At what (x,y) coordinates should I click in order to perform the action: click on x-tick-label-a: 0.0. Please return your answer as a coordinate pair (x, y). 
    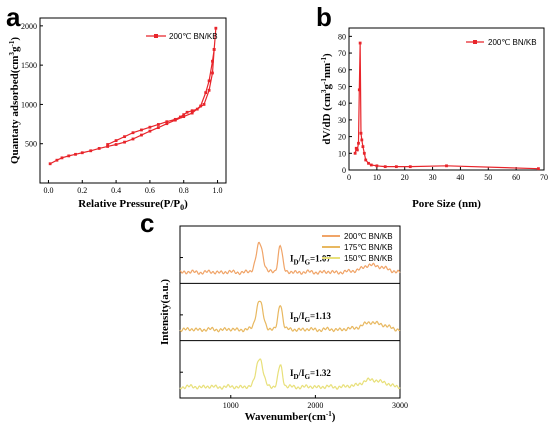
    Looking at the image, I should click on (48, 190).